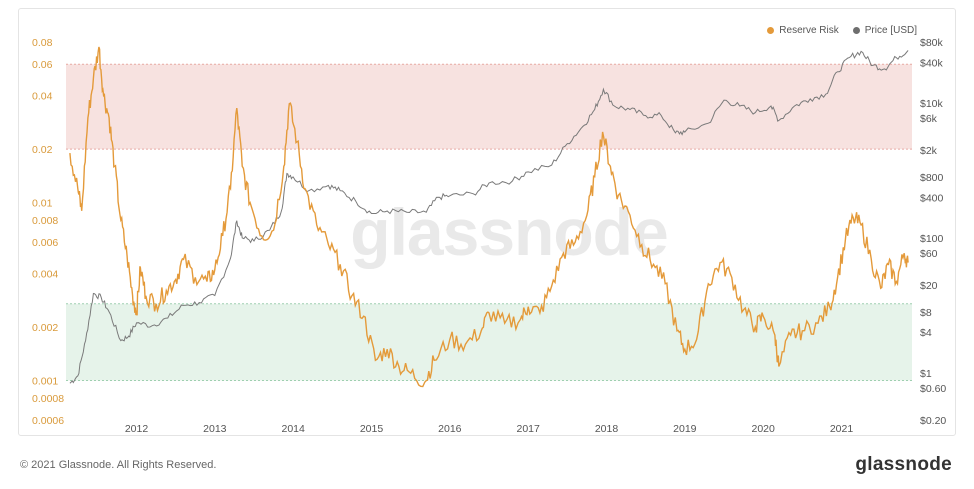 The image size is (974, 489). What do you see at coordinates (932, 239) in the screenshot?
I see `y-right-tick-label: $100` at bounding box center [932, 239].